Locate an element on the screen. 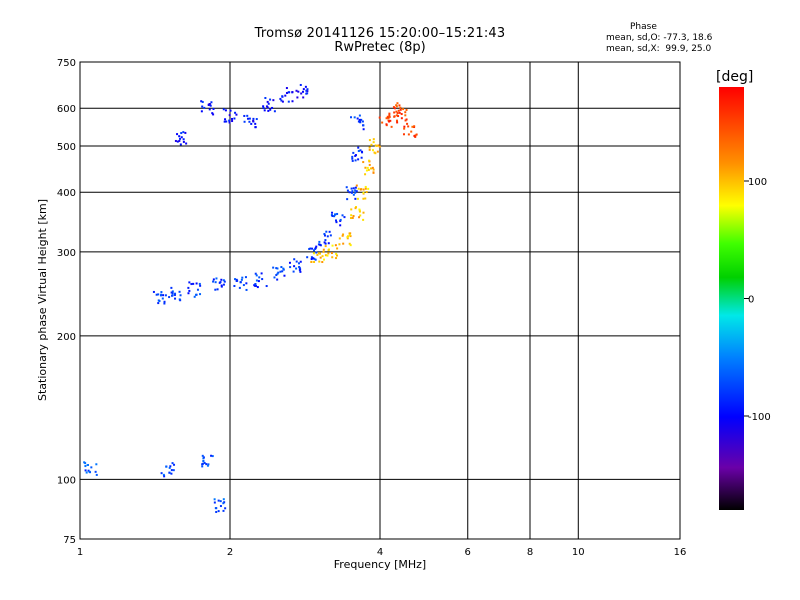  y-tick-label: 200 is located at coordinates (66, 337).